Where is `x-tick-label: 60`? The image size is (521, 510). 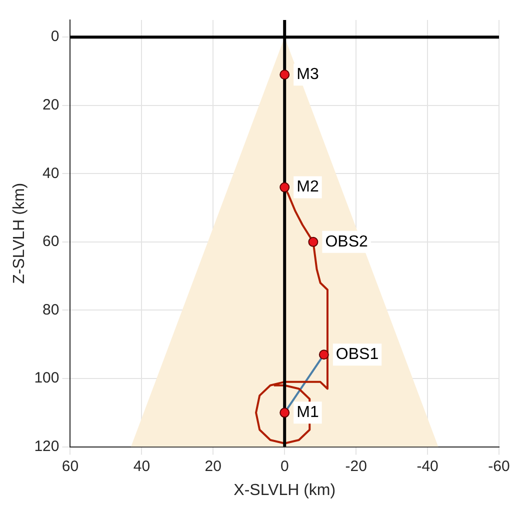 x-tick-label: 60 is located at coordinates (70, 466).